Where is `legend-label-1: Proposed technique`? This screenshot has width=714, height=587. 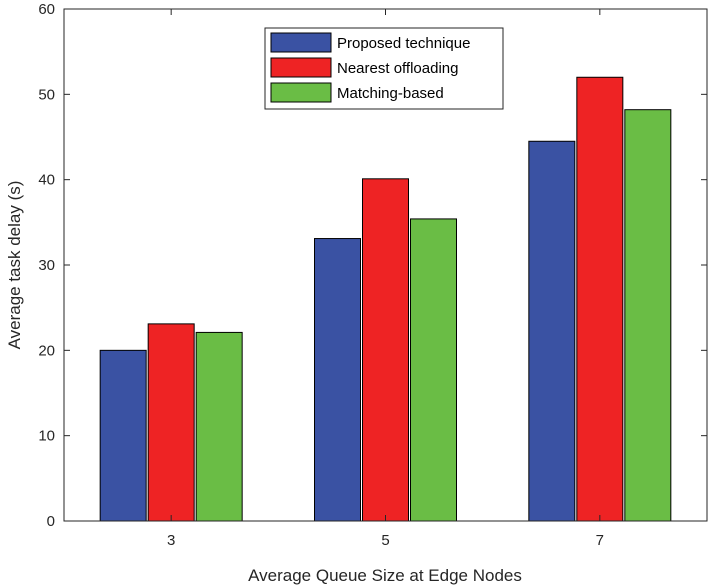
legend-label-1: Proposed technique is located at coordinates (403, 43).